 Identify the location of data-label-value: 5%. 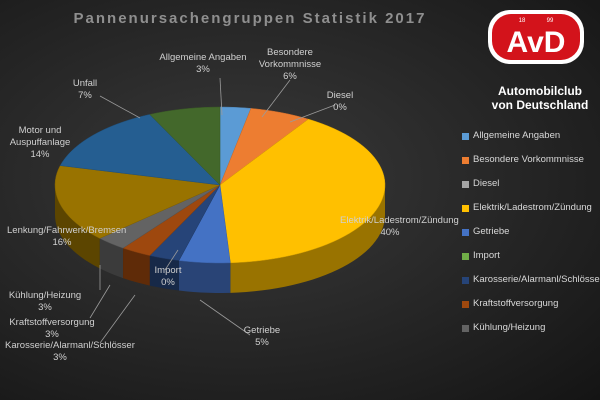
(262, 342).